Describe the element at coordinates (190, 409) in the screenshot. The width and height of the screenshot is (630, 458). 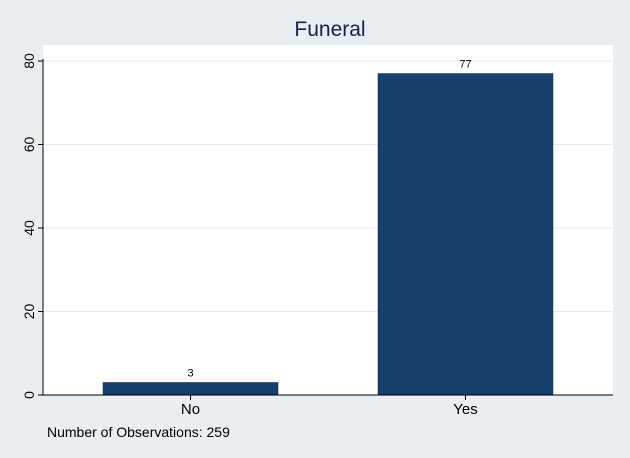
I see `x-tick-label: No` at that location.